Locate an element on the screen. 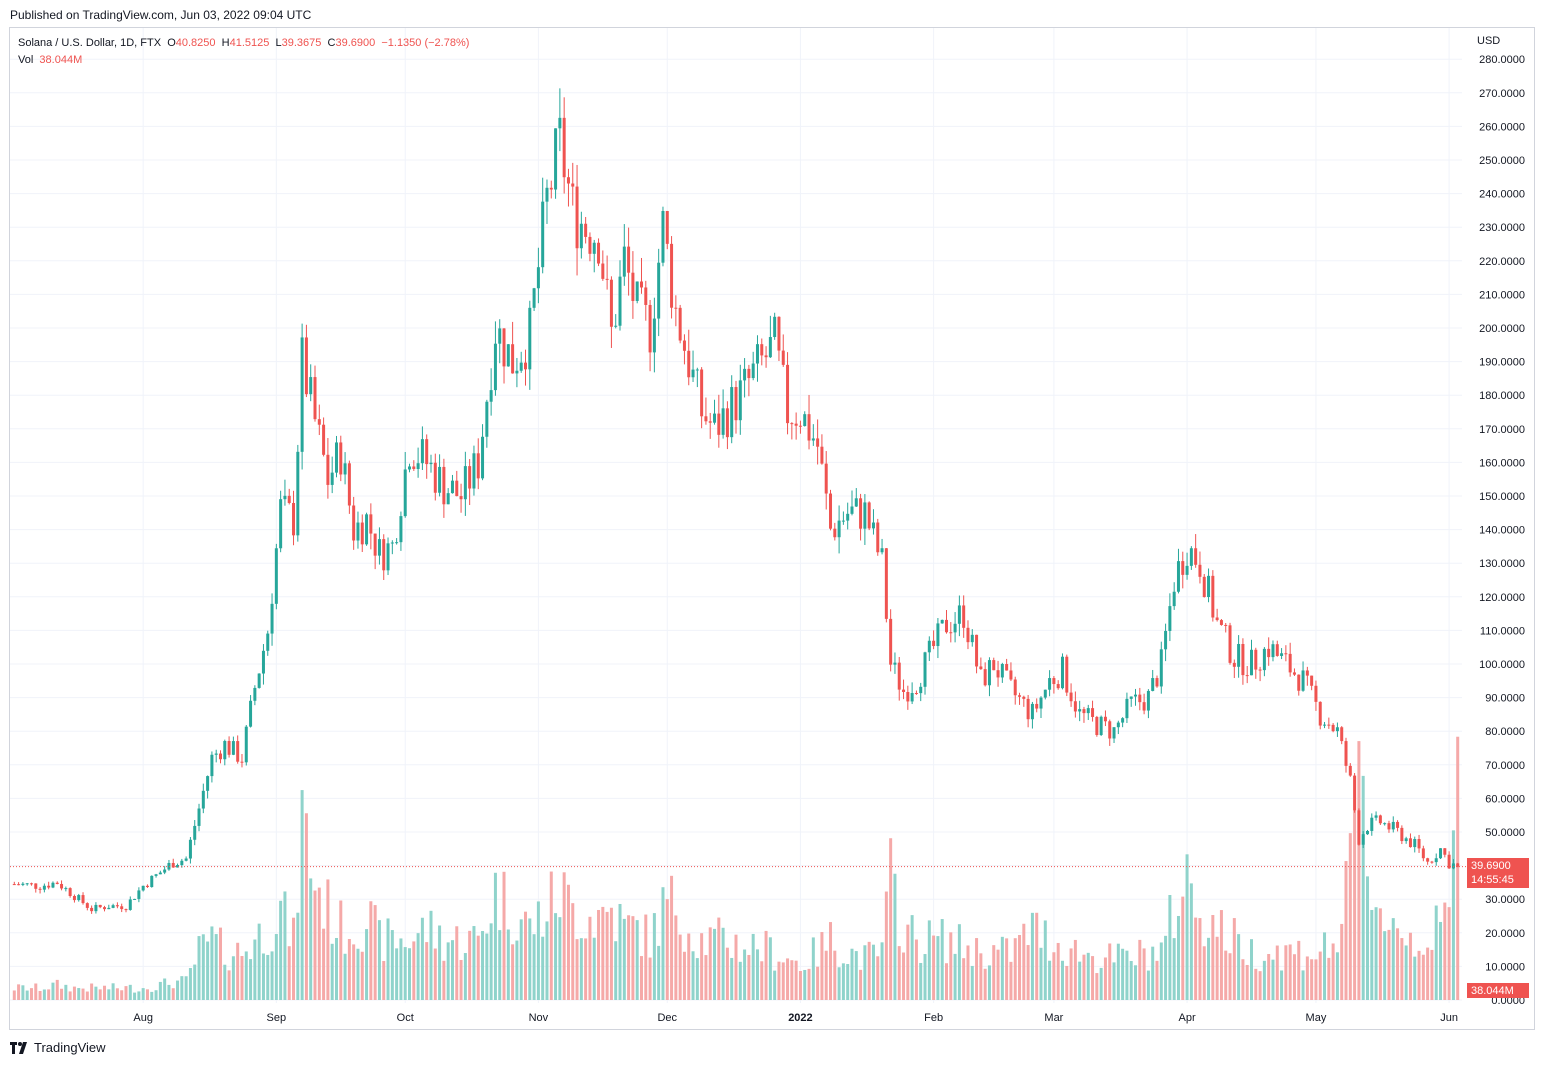 This screenshot has width=1545, height=1066. currency-label: USD is located at coordinates (1489, 41).